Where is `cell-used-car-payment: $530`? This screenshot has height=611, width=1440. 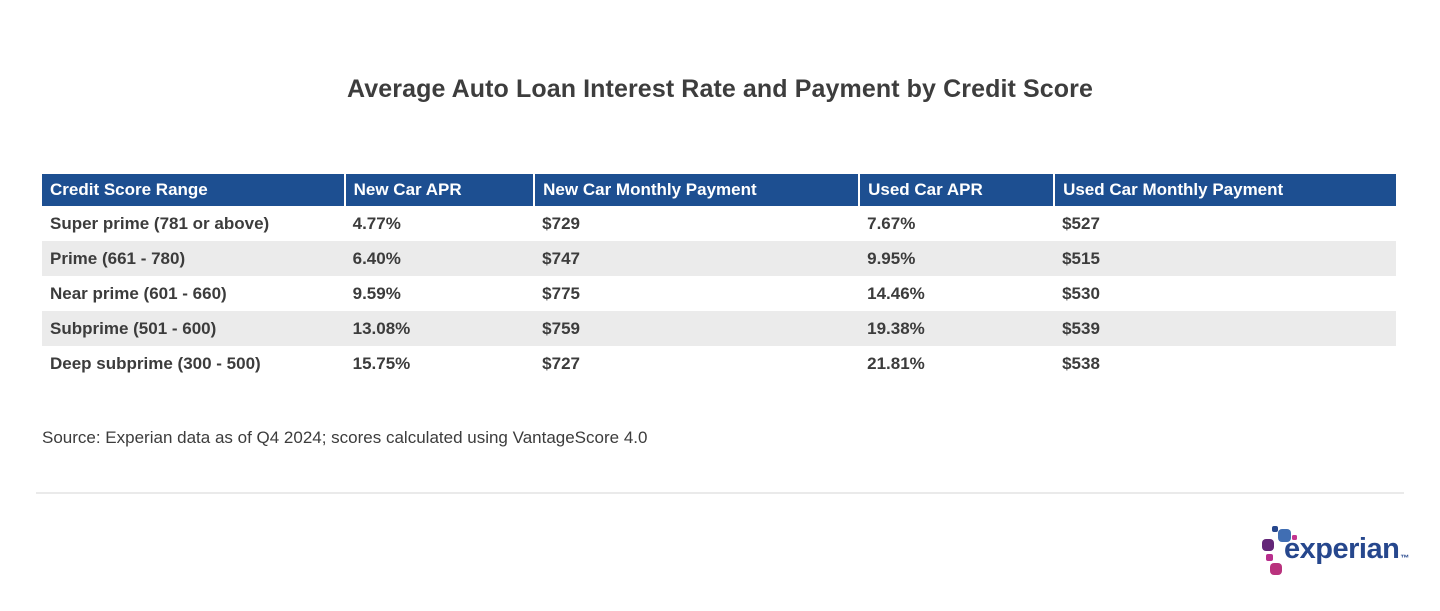 cell-used-car-payment: $530 is located at coordinates (1081, 293).